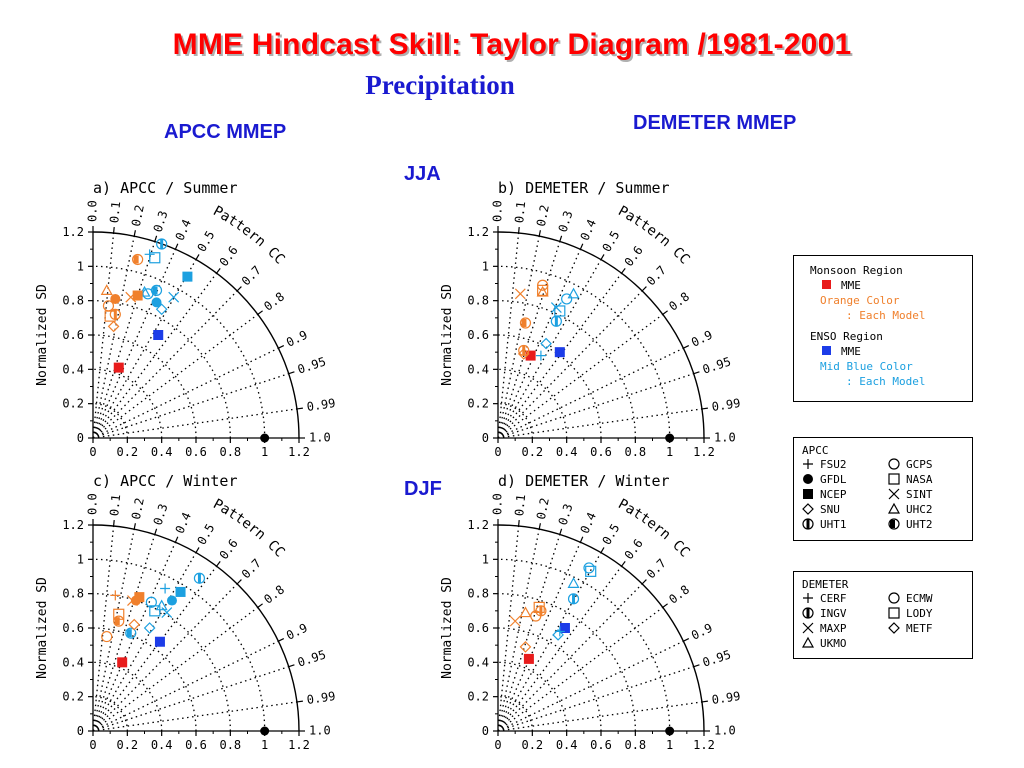 The image size is (1024, 768). Describe the element at coordinates (851, 285) in the screenshot. I see `monsoon-mme-label: MME` at that location.